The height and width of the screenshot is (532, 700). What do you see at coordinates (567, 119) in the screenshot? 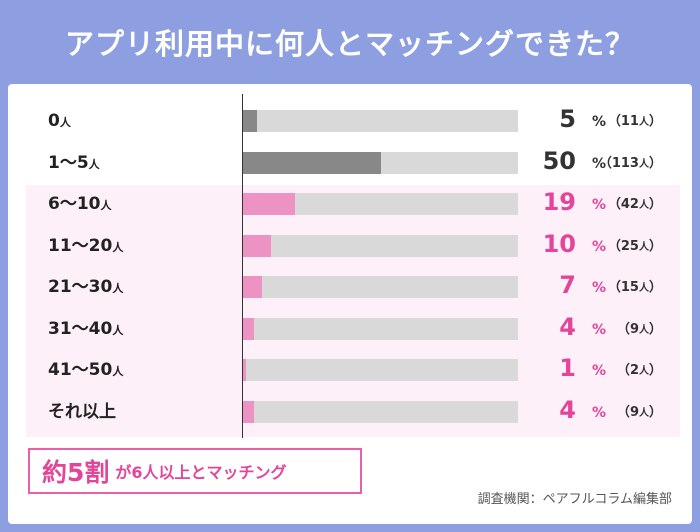
I see `percent-label: 5` at bounding box center [567, 119].